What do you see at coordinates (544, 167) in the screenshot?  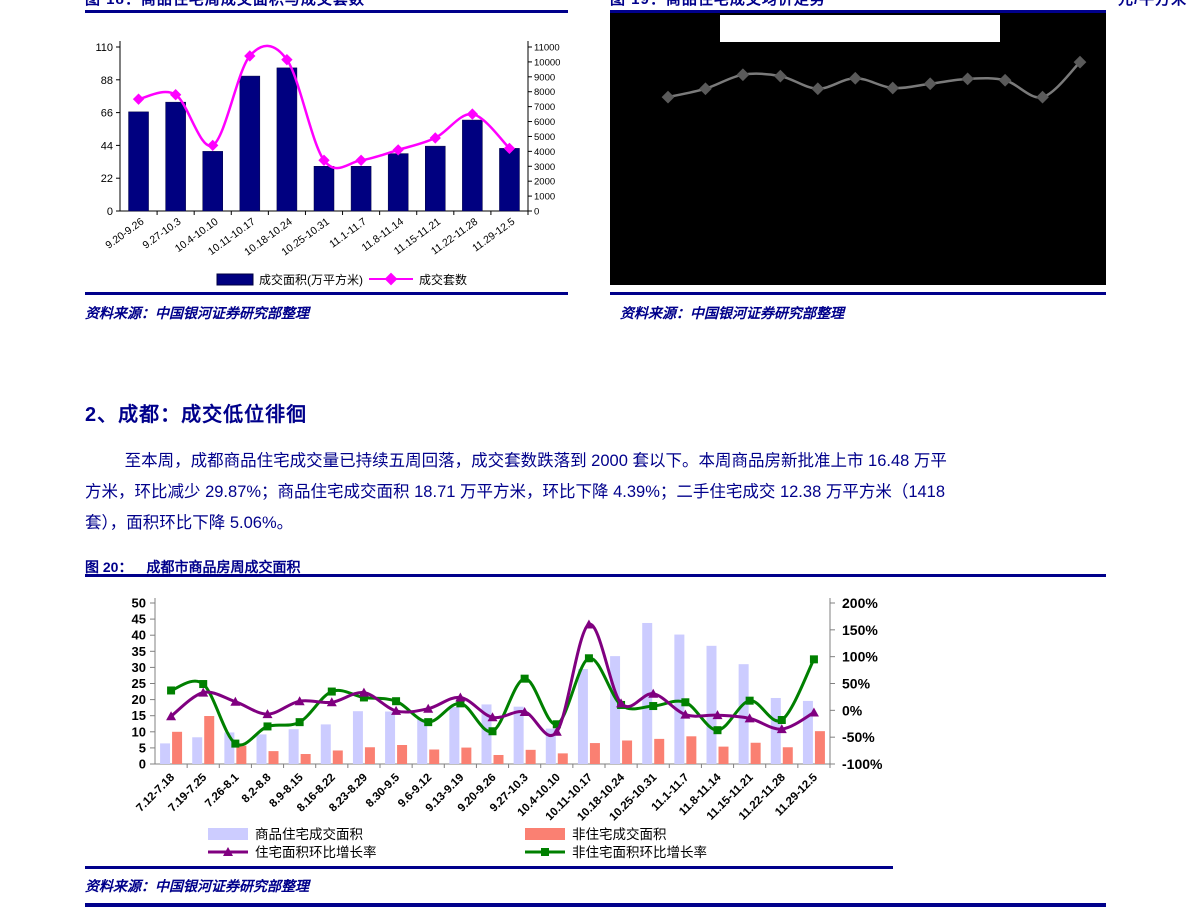 I see `axis-label: 3000` at bounding box center [544, 167].